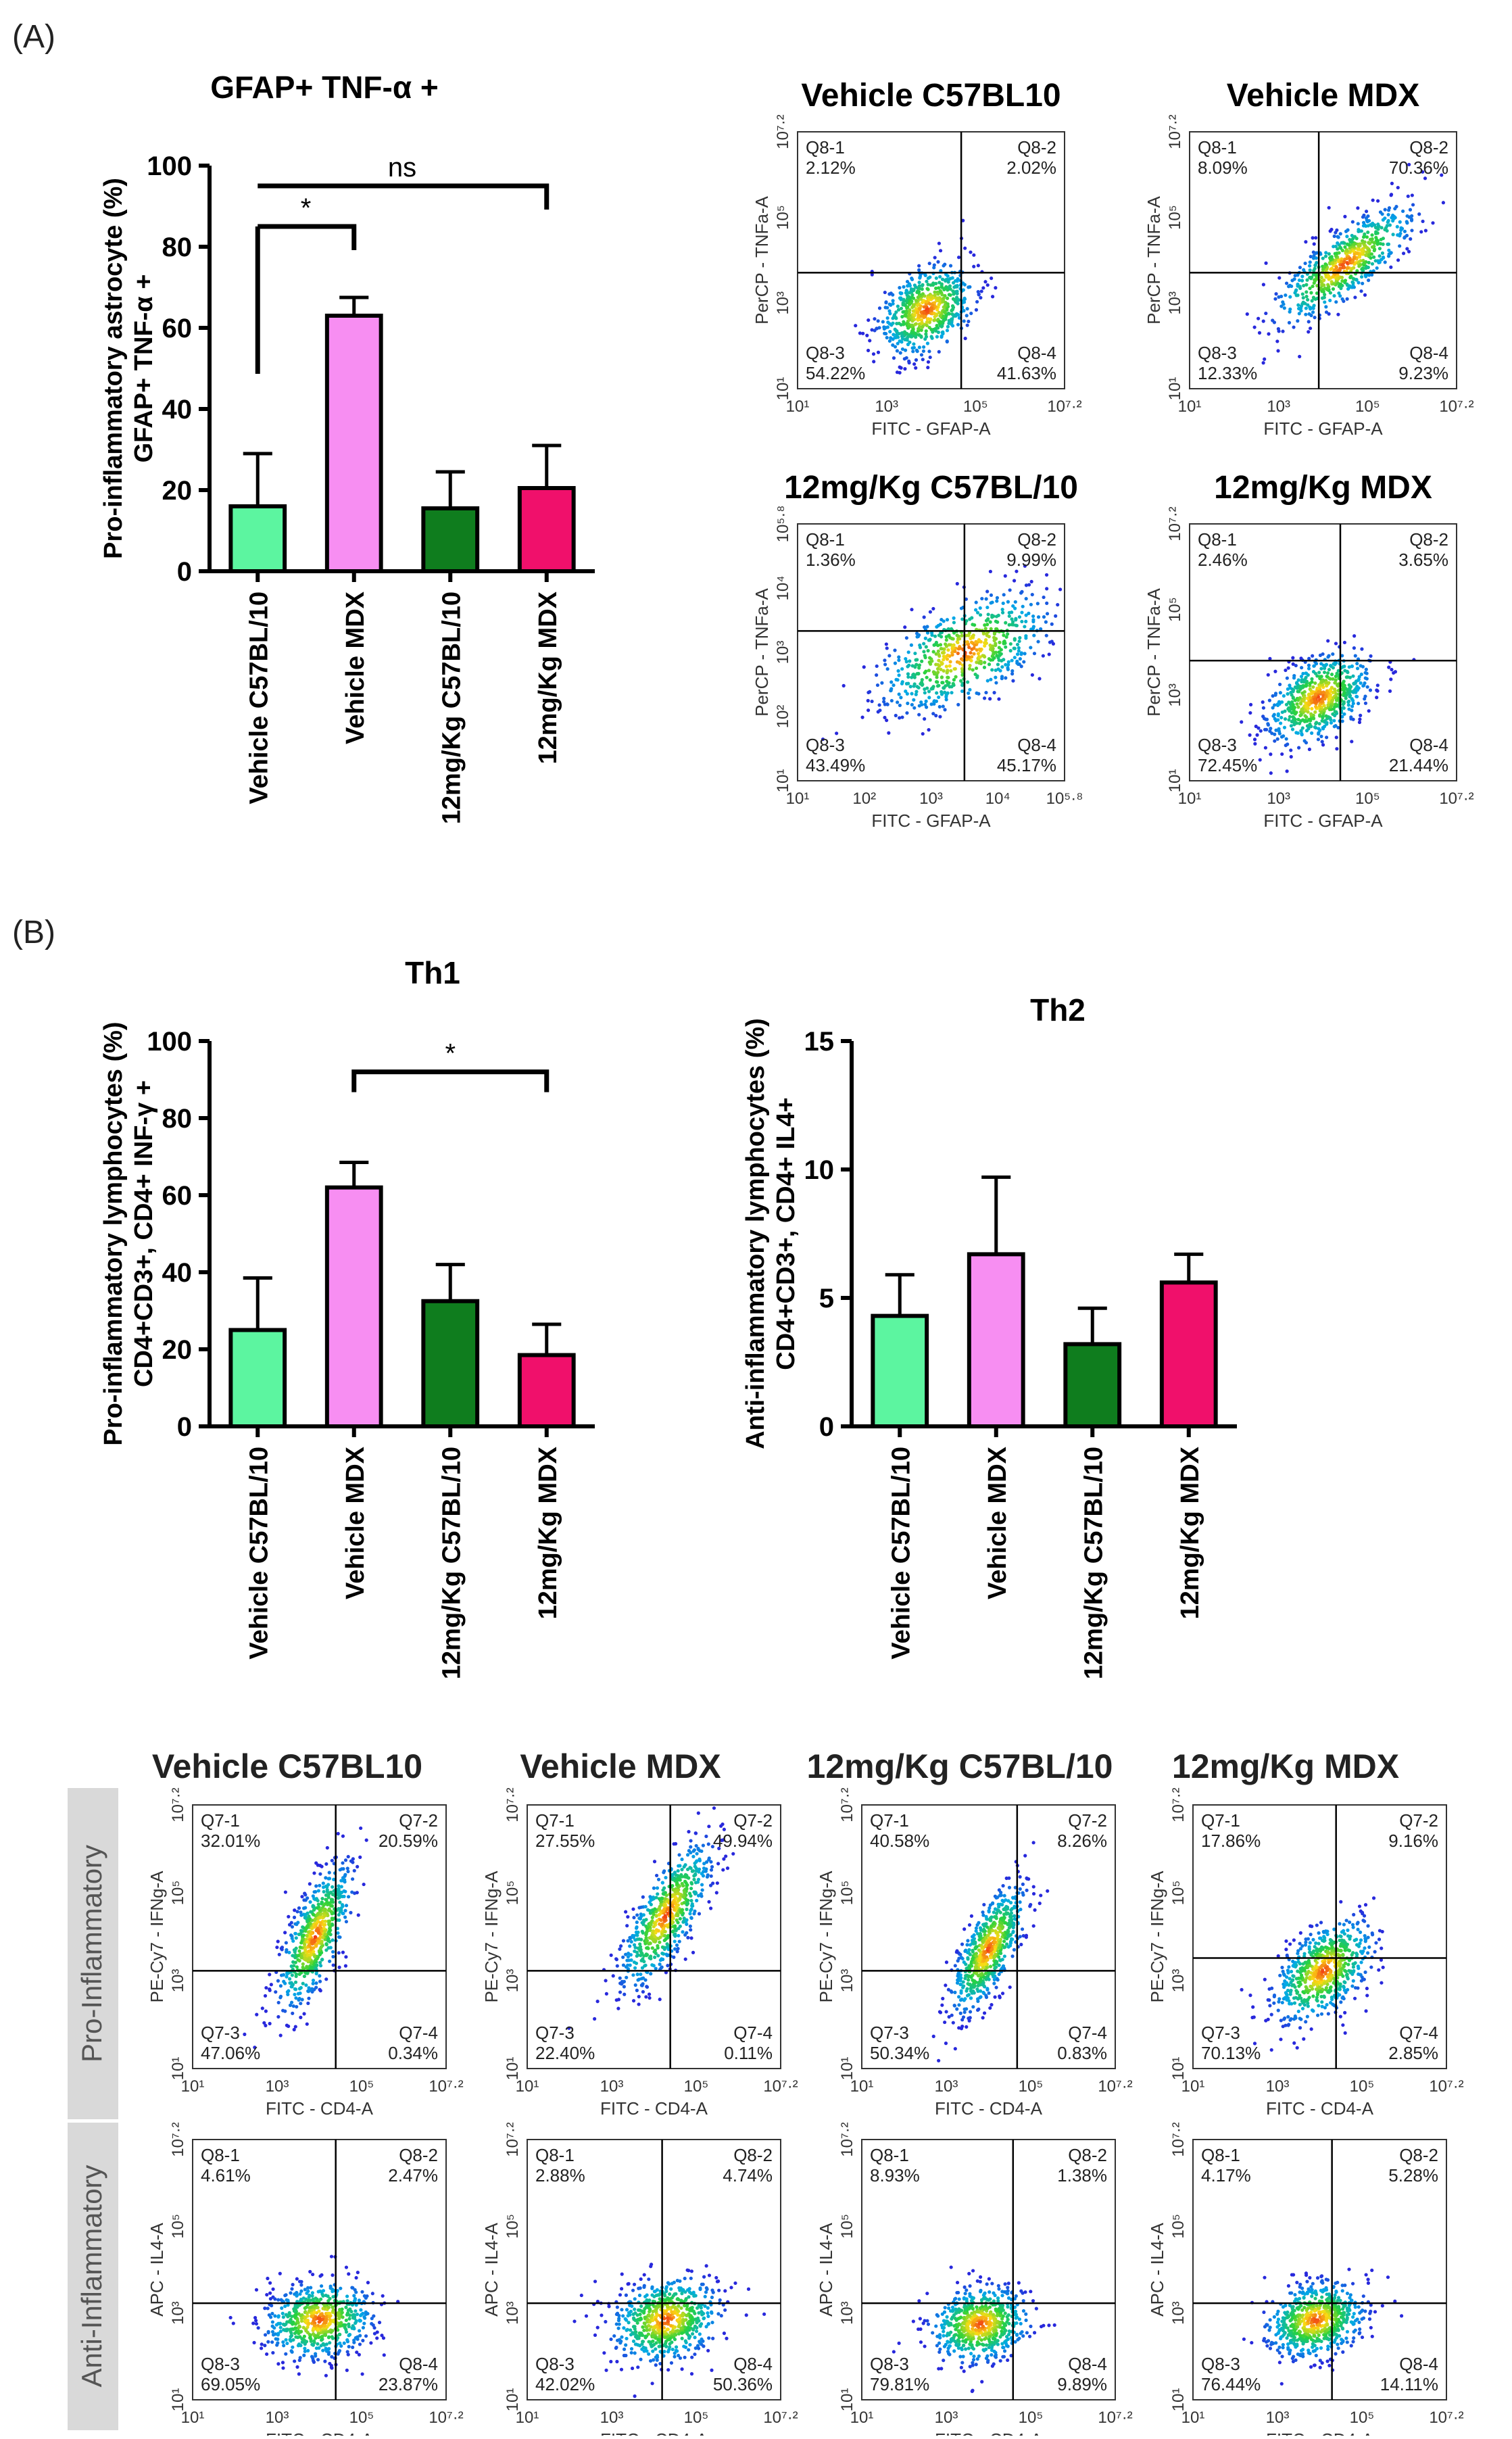 Image resolution: width=1512 pixels, height=2439 pixels. What do you see at coordinates (930, 96) in the screenshot?
I see `flow-plot-title: Vehicle C57BL10` at bounding box center [930, 96].